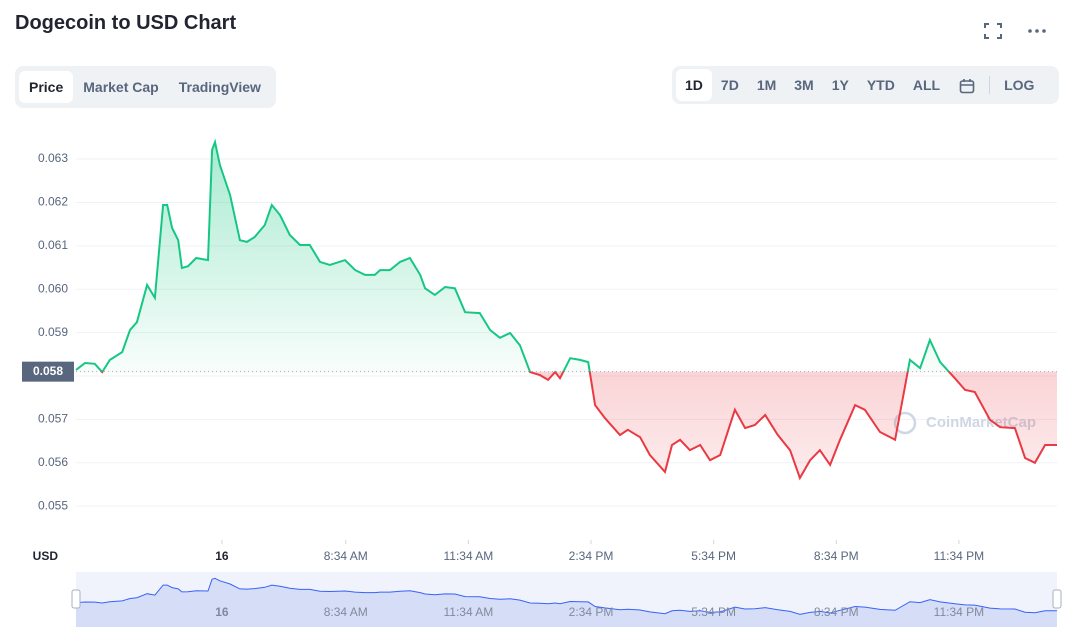  I want to click on x-tick-label: 2:34 PM, so click(591, 556).